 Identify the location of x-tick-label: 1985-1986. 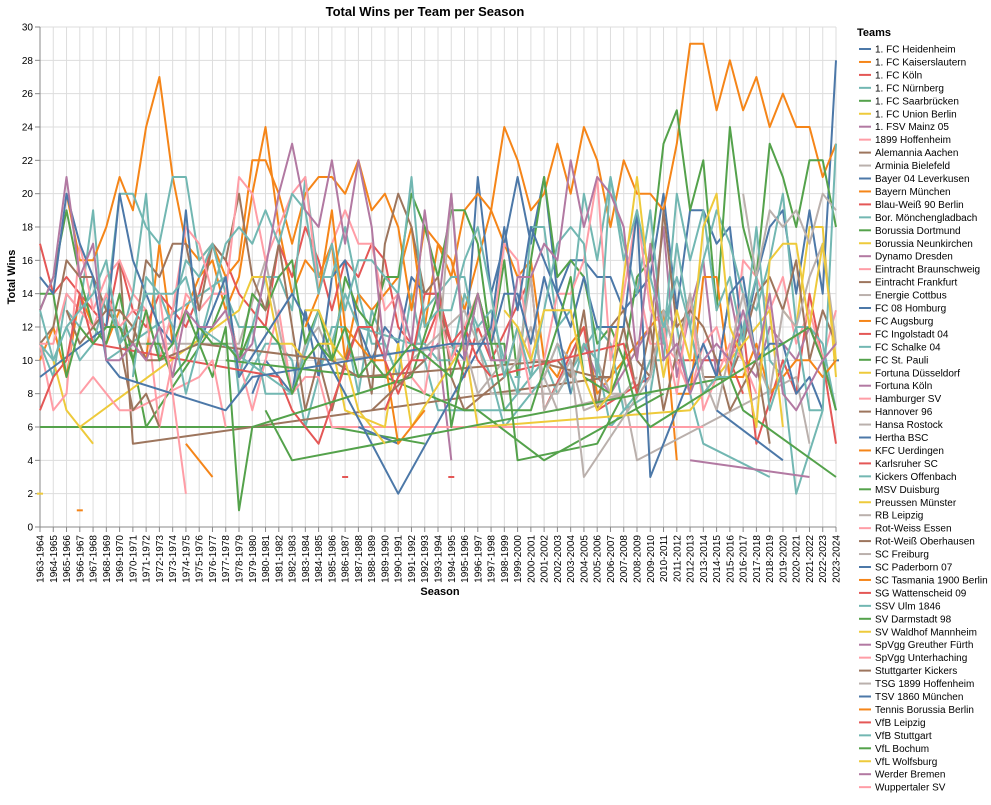
(332, 559).